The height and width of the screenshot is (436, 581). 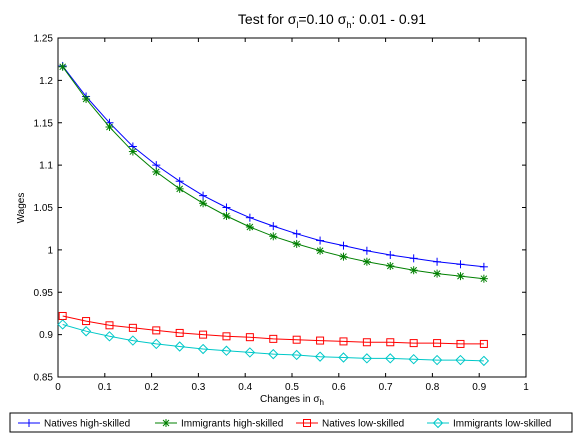 What do you see at coordinates (232, 424) in the screenshot?
I see `legend-label: Immigrants high-skilled` at bounding box center [232, 424].